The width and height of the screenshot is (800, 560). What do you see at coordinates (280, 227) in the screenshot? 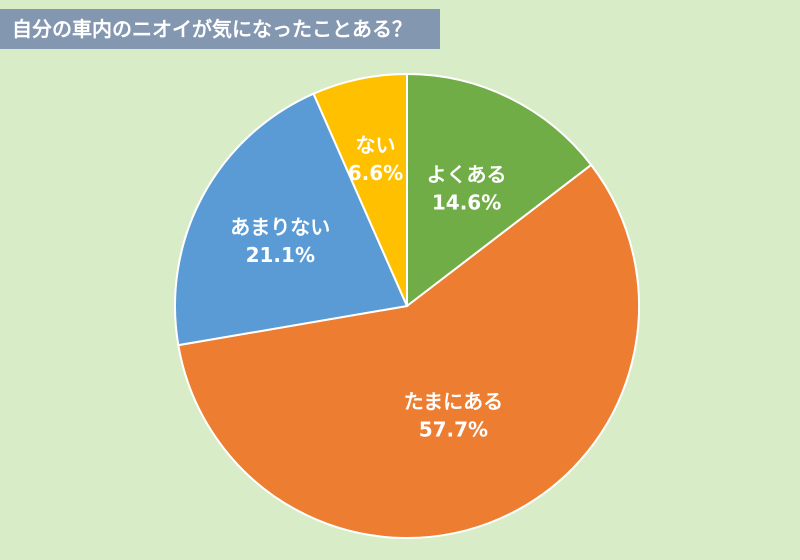
I see `slice-label-rarely: あまりない` at bounding box center [280, 227].